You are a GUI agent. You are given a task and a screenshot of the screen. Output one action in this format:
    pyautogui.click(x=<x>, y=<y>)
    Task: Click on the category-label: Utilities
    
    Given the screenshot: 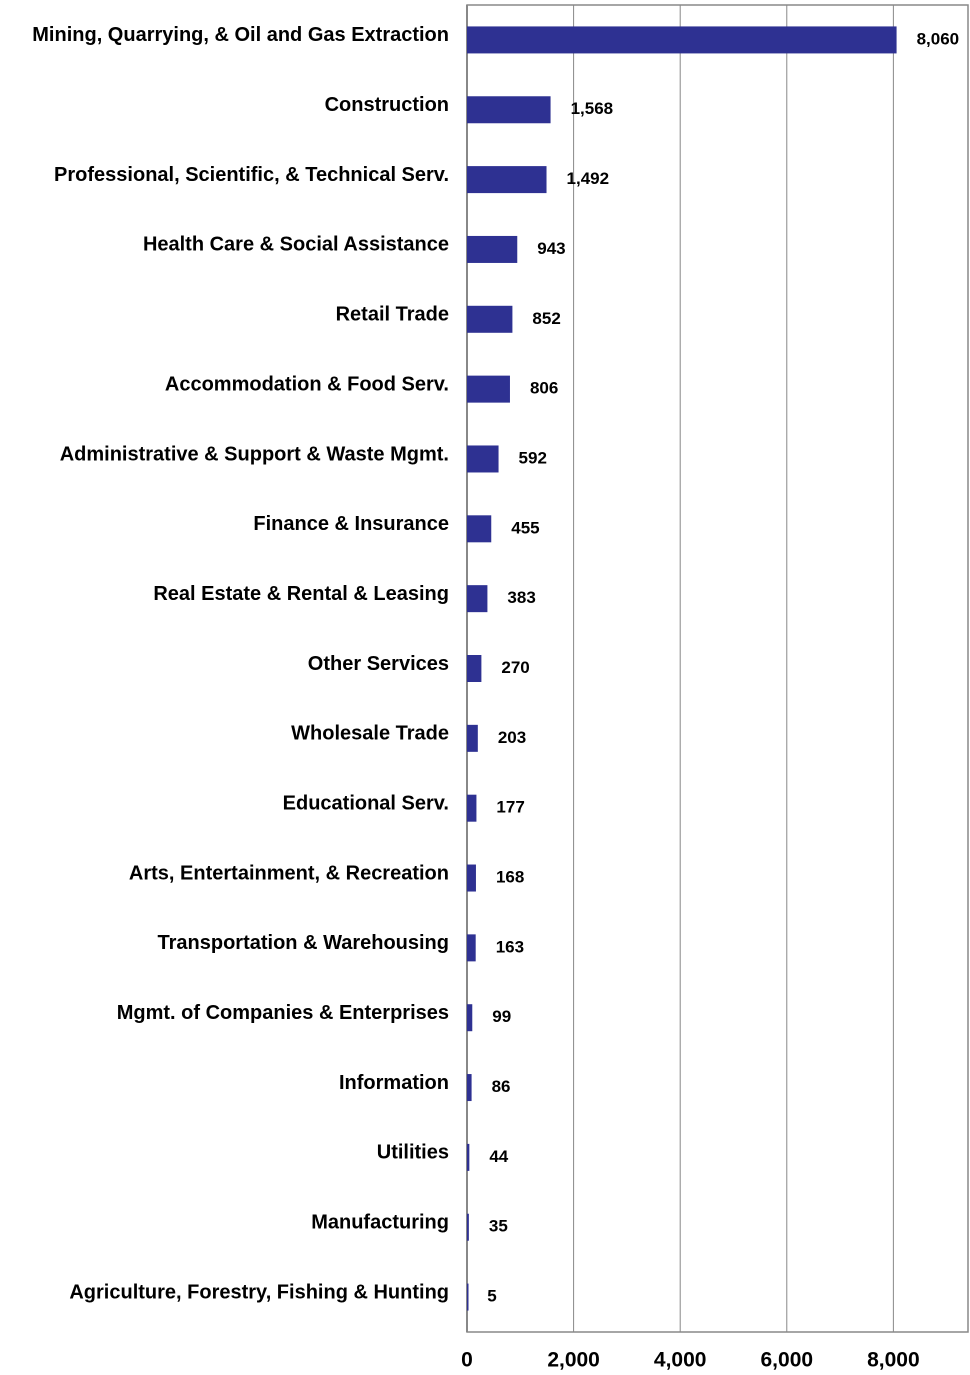 What is the action you would take?
    pyautogui.click(x=413, y=1153)
    